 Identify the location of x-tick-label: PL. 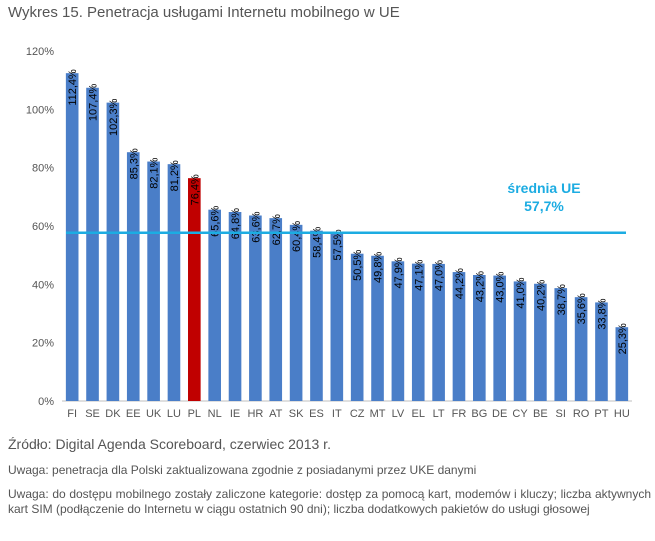
(194, 414).